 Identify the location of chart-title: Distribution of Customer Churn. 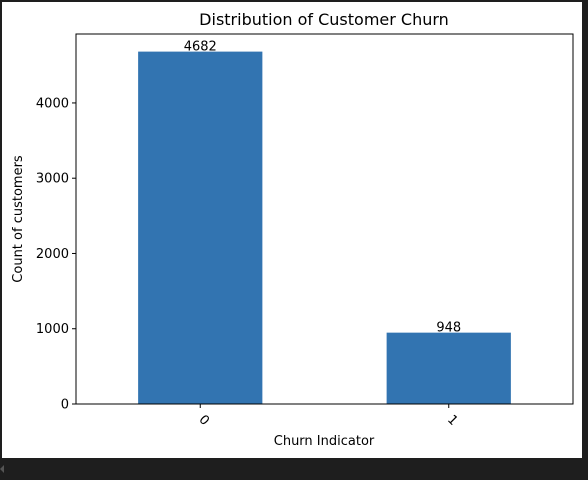
(324, 19).